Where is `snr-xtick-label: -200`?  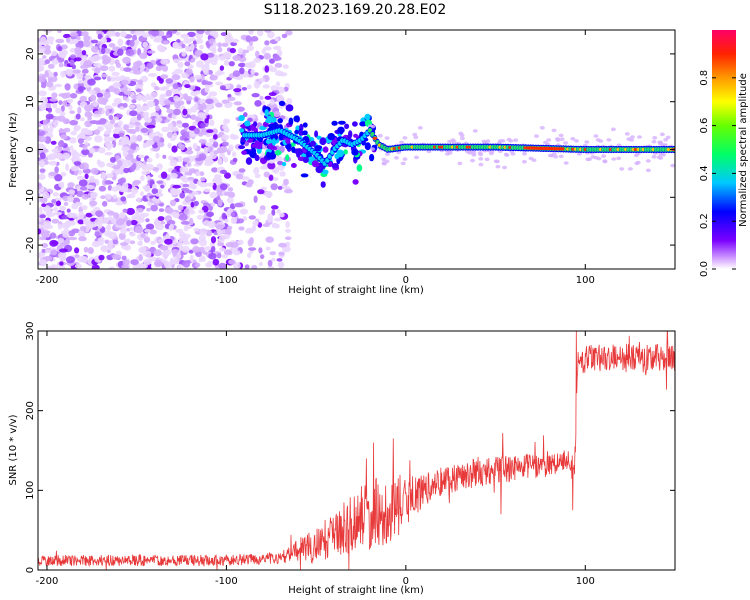 snr-xtick-label: -200 is located at coordinates (47, 581).